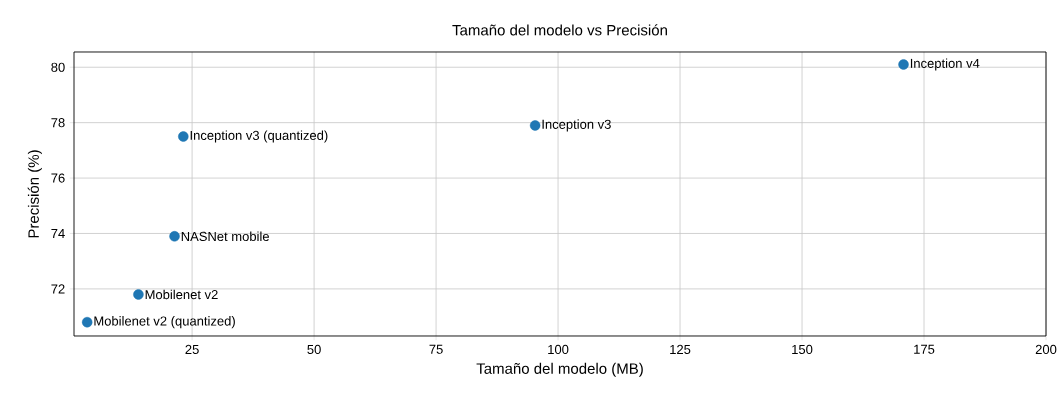 The image size is (1064, 402). What do you see at coordinates (314, 349) in the screenshot?
I see `x-tick-label: 50` at bounding box center [314, 349].